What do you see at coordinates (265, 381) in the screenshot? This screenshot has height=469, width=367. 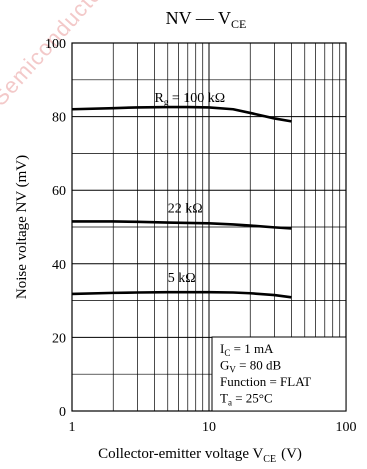 I see `condition-line: Function = FLAT` at bounding box center [265, 381].